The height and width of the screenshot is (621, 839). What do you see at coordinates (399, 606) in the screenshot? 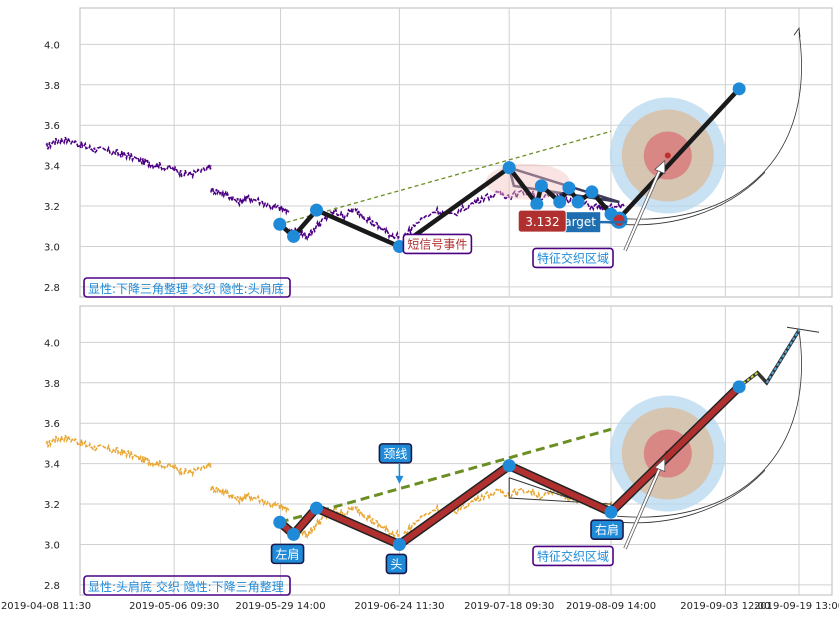
I see `x-tick-label: 2019-06-24 11:30` at bounding box center [399, 606].